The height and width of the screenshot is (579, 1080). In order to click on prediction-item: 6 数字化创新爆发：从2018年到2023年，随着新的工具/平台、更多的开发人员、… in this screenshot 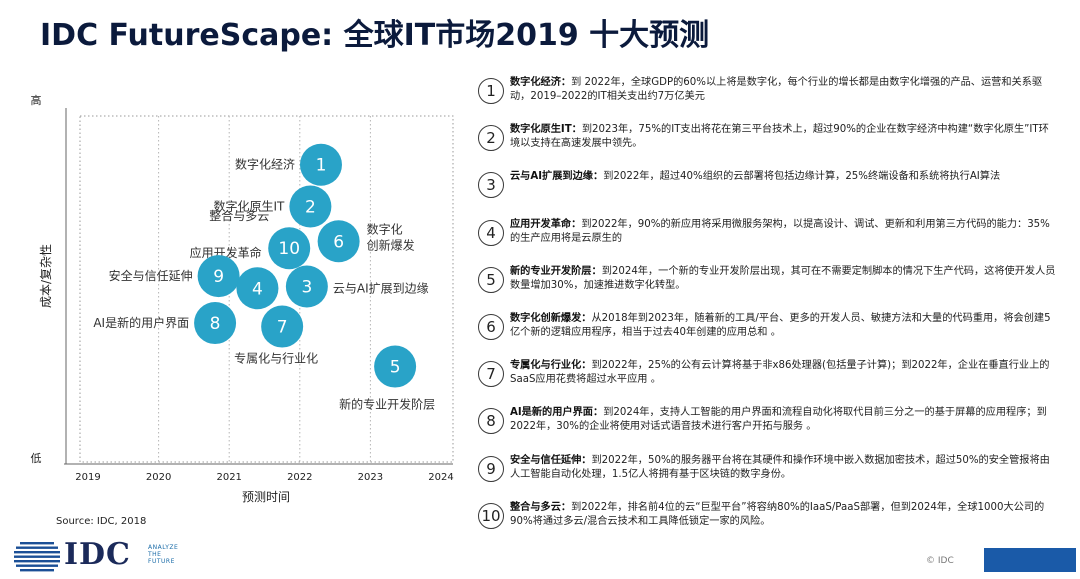, I will do `click(771, 335)`.